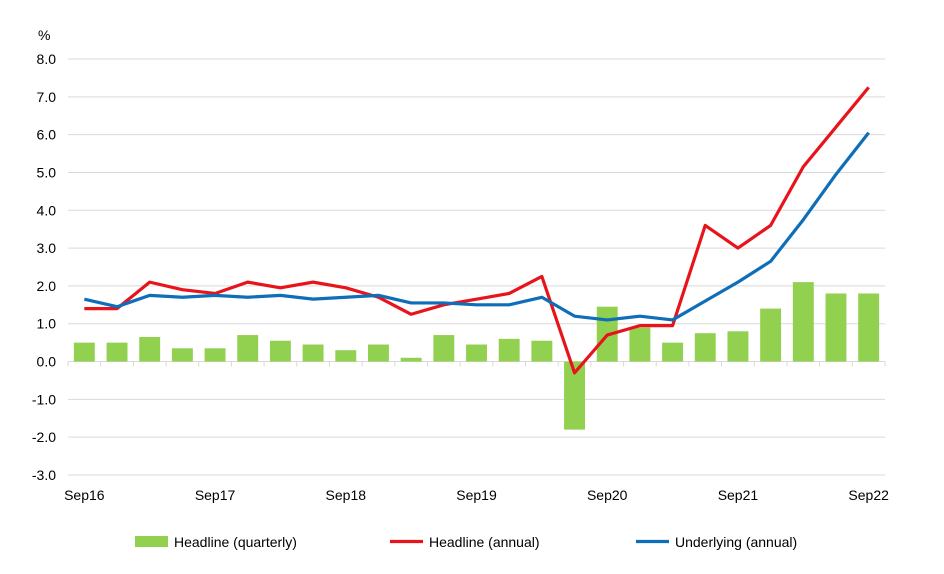 The image size is (944, 574). I want to click on x-tick-label: Sep19, so click(476, 495).